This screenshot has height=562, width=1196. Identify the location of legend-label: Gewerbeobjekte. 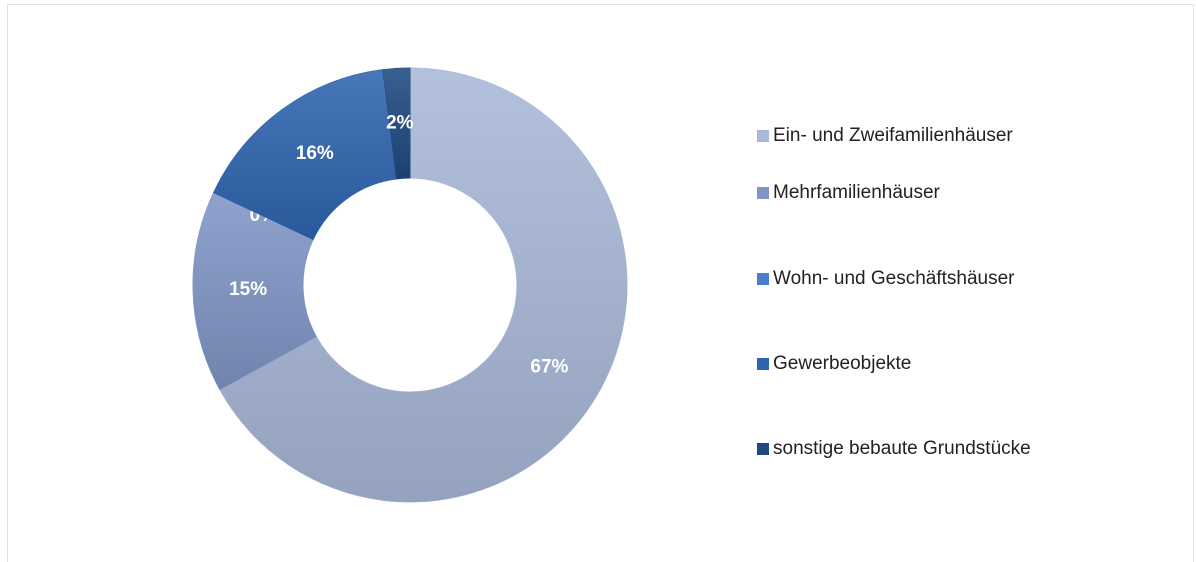
(842, 363).